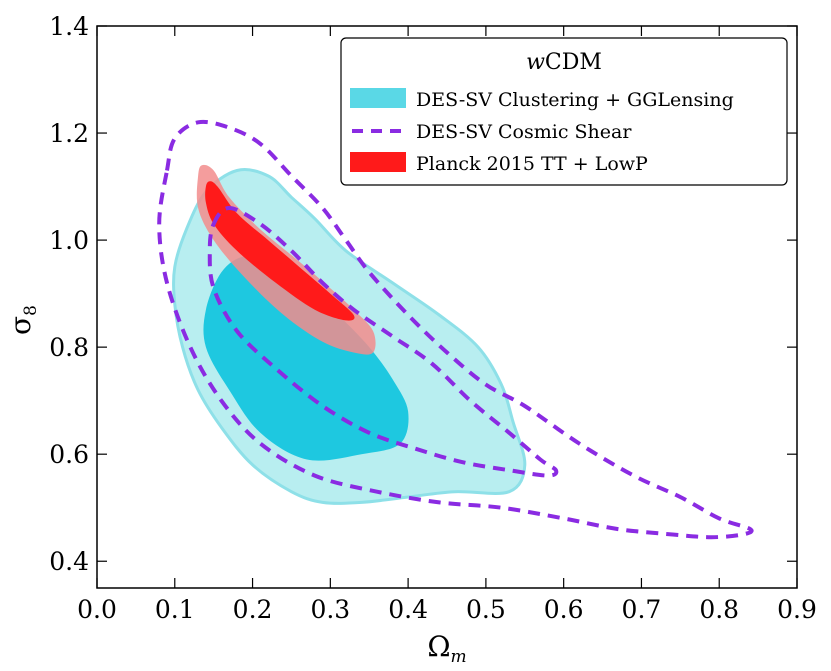 The height and width of the screenshot is (671, 831). What do you see at coordinates (575, 100) in the screenshot?
I see `legend-label-clustering: DES-SV Clustering + GGLensing` at bounding box center [575, 100].